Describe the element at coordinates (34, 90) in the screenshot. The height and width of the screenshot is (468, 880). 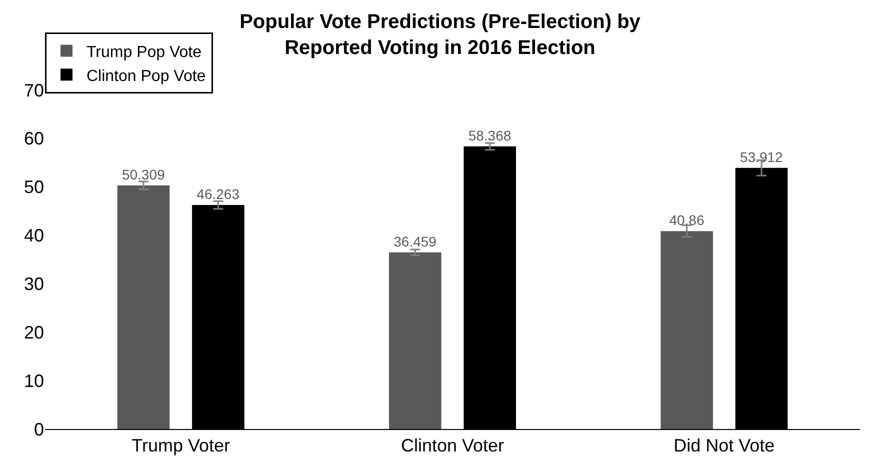
I see `y-tick-label: 70` at that location.